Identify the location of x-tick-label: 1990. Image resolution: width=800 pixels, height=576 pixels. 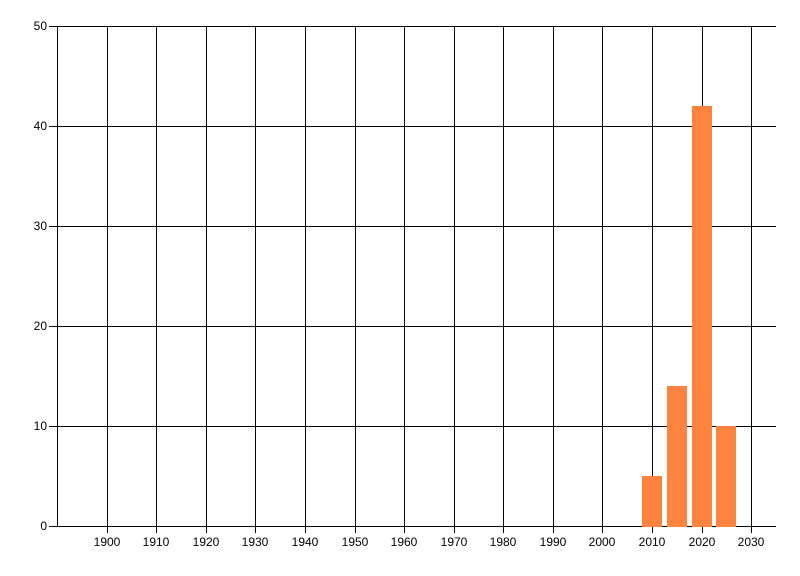
(553, 542).